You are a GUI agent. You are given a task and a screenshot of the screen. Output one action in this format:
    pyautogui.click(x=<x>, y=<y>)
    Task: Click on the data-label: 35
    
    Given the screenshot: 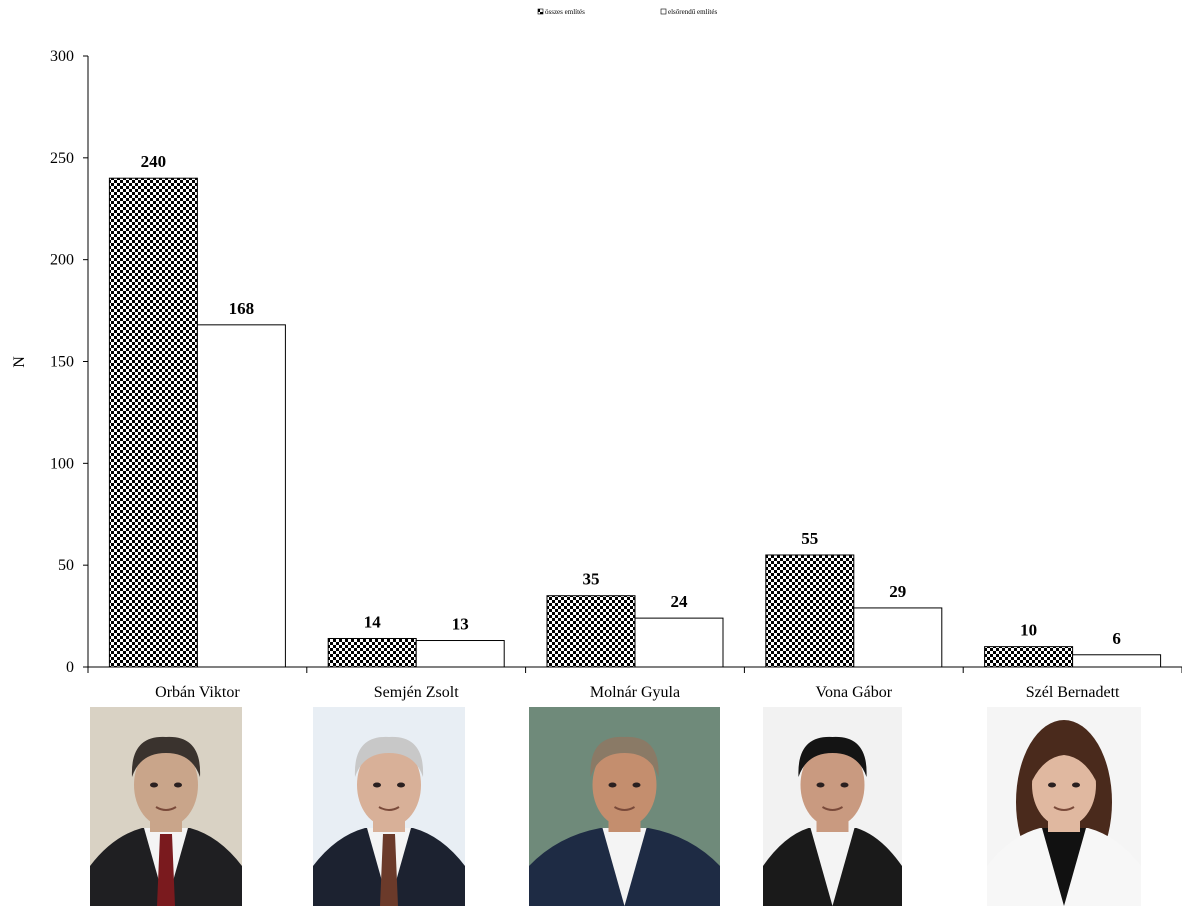 What is the action you would take?
    pyautogui.click(x=591, y=579)
    